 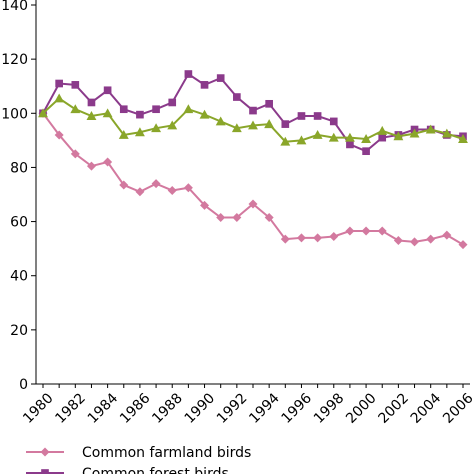 What do you see at coordinates (18, 196) in the screenshot?
I see `y-axis-ticks: 0 20 40 60 80 100 120 140` at bounding box center [18, 196].